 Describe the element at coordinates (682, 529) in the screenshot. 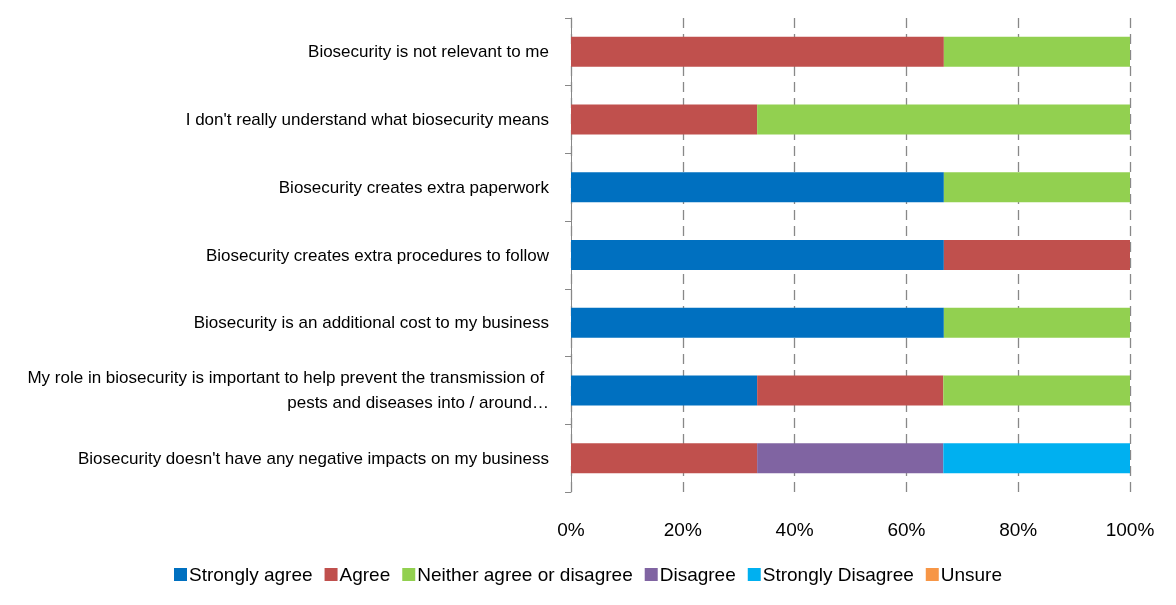

I see `x-tick-label: 20%` at that location.